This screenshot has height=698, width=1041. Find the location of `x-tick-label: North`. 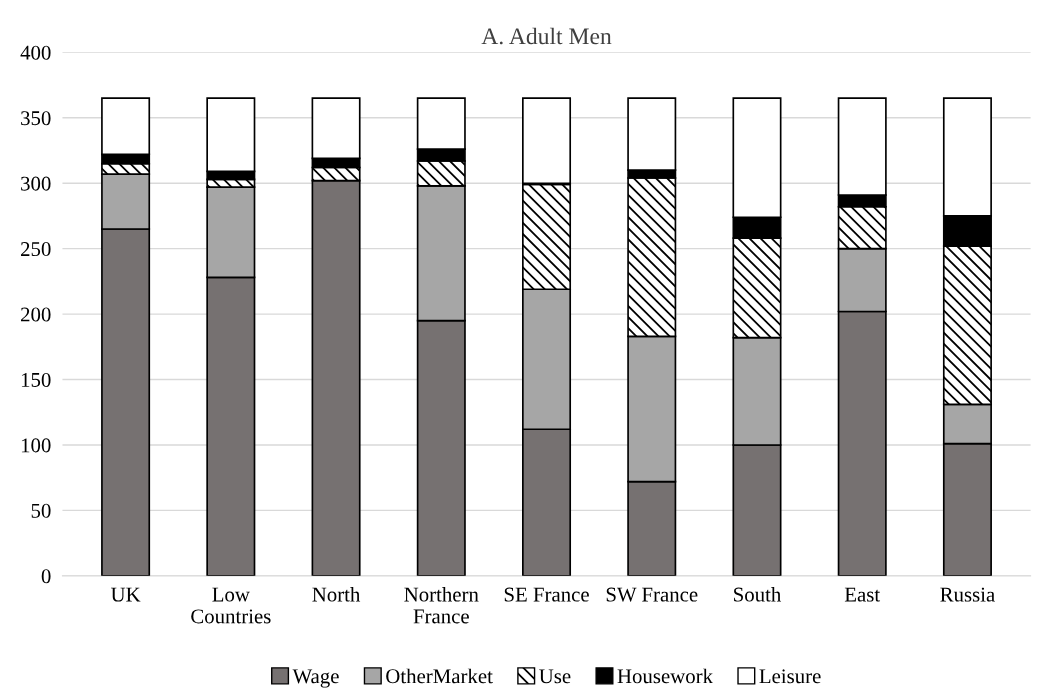

x-tick-label: North is located at coordinates (336, 594).